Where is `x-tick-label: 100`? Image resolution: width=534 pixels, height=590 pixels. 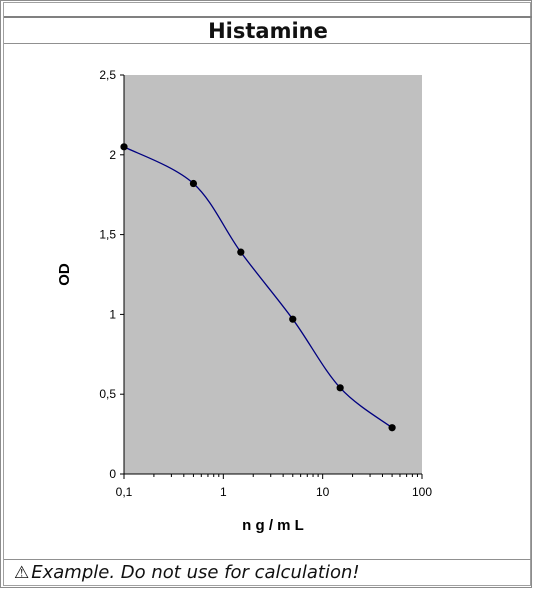 x-tick-label: 100 is located at coordinates (422, 492).